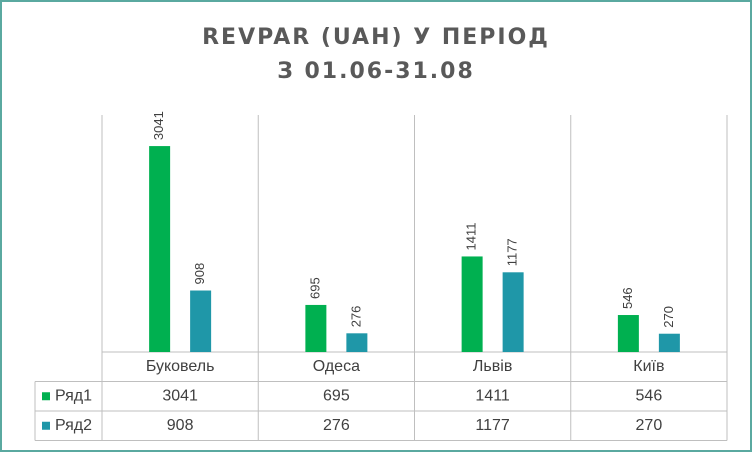 Image resolution: width=752 pixels, height=452 pixels. What do you see at coordinates (376, 37) in the screenshot?
I see `chart-title: REVPAR (UAH) У ПЕРІОД` at bounding box center [376, 37].